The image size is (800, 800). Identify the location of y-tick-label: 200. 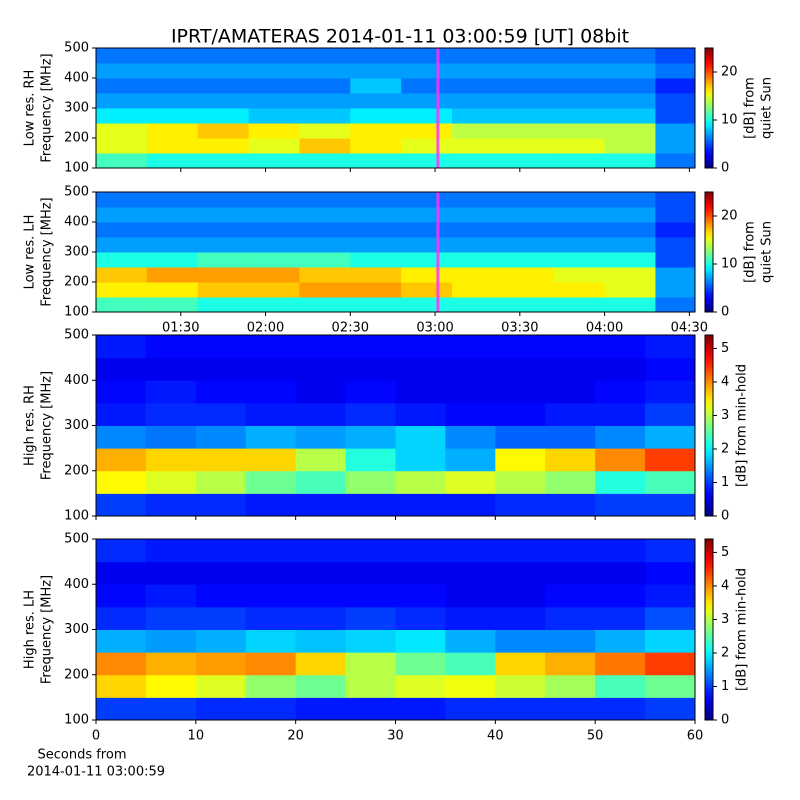
(76, 674).